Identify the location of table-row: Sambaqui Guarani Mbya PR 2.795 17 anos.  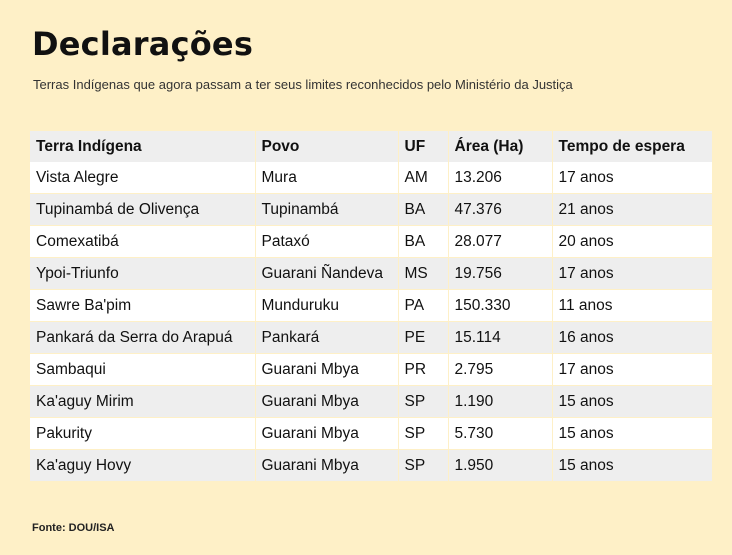
(371, 369).